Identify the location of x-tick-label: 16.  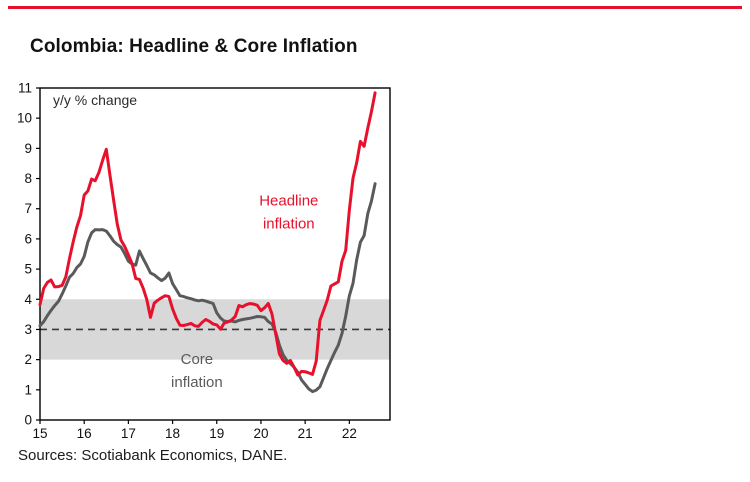
(84, 433).